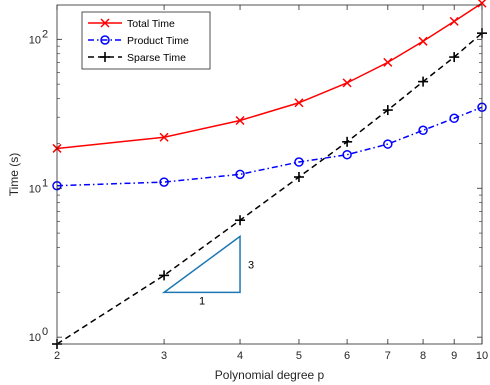 The image size is (490, 385). I want to click on slope-triangle-vertical-label: 3, so click(251, 265).